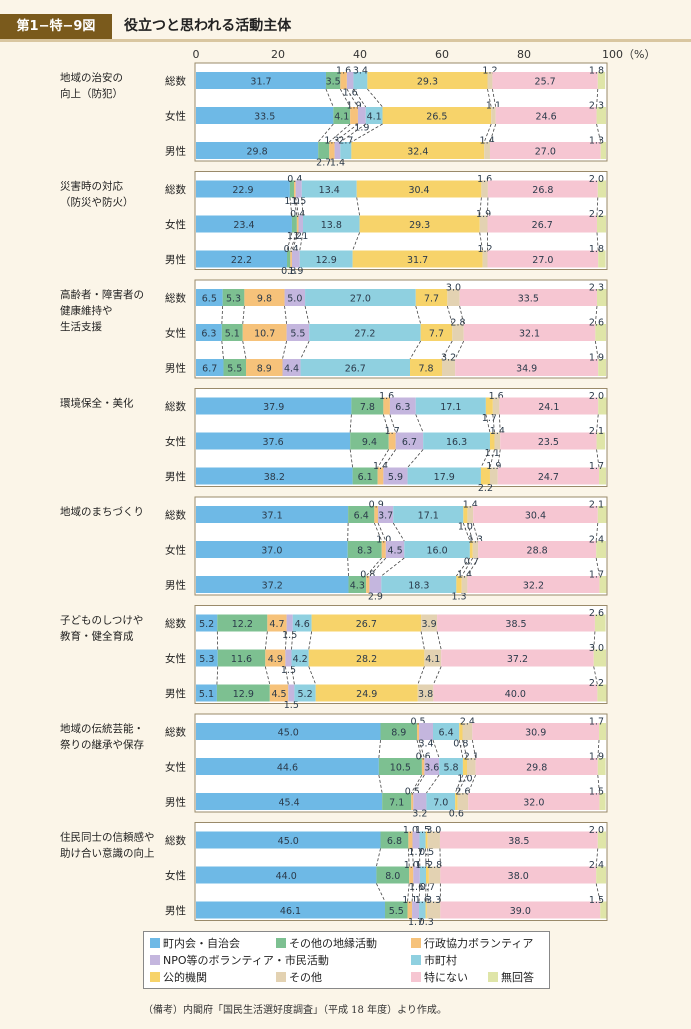 The image size is (691, 1029). Describe the element at coordinates (520, 911) in the screenshot. I see `data-label: 39.0` at that location.